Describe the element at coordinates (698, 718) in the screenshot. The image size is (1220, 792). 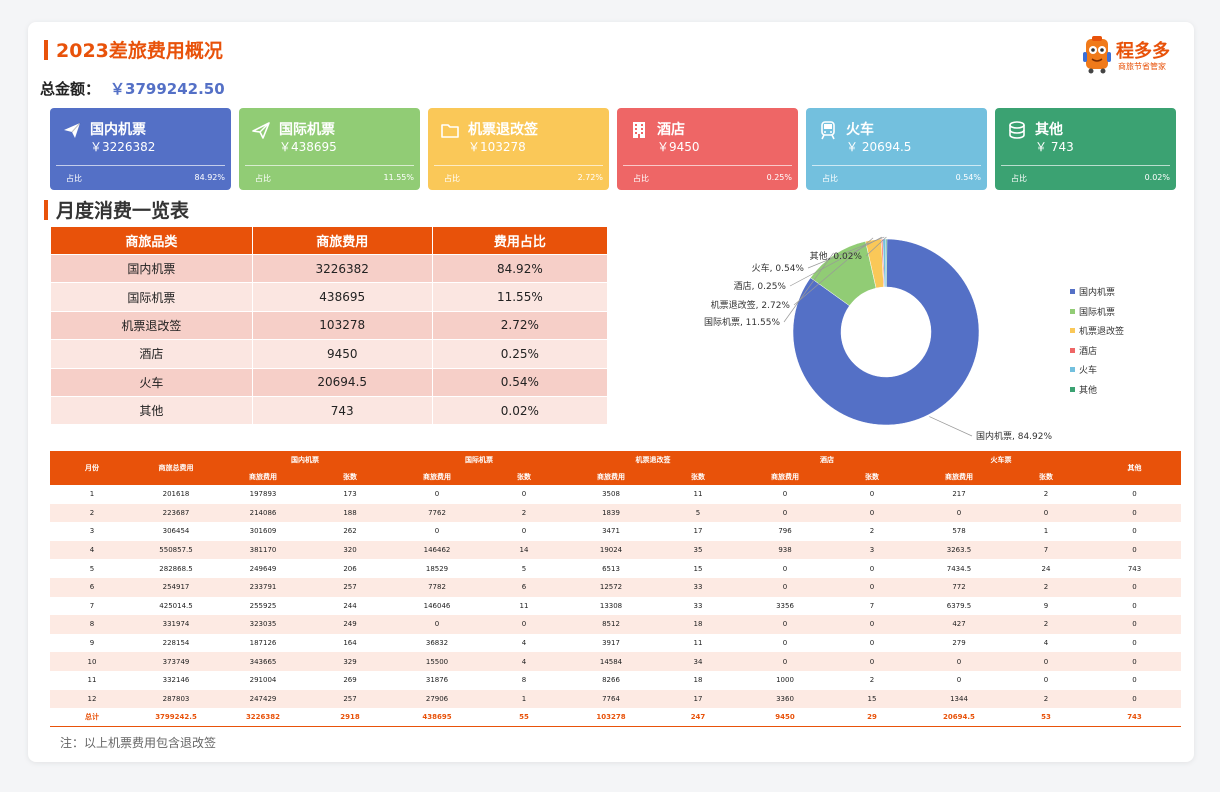
I see `detail-total-cell: 247` at that location.